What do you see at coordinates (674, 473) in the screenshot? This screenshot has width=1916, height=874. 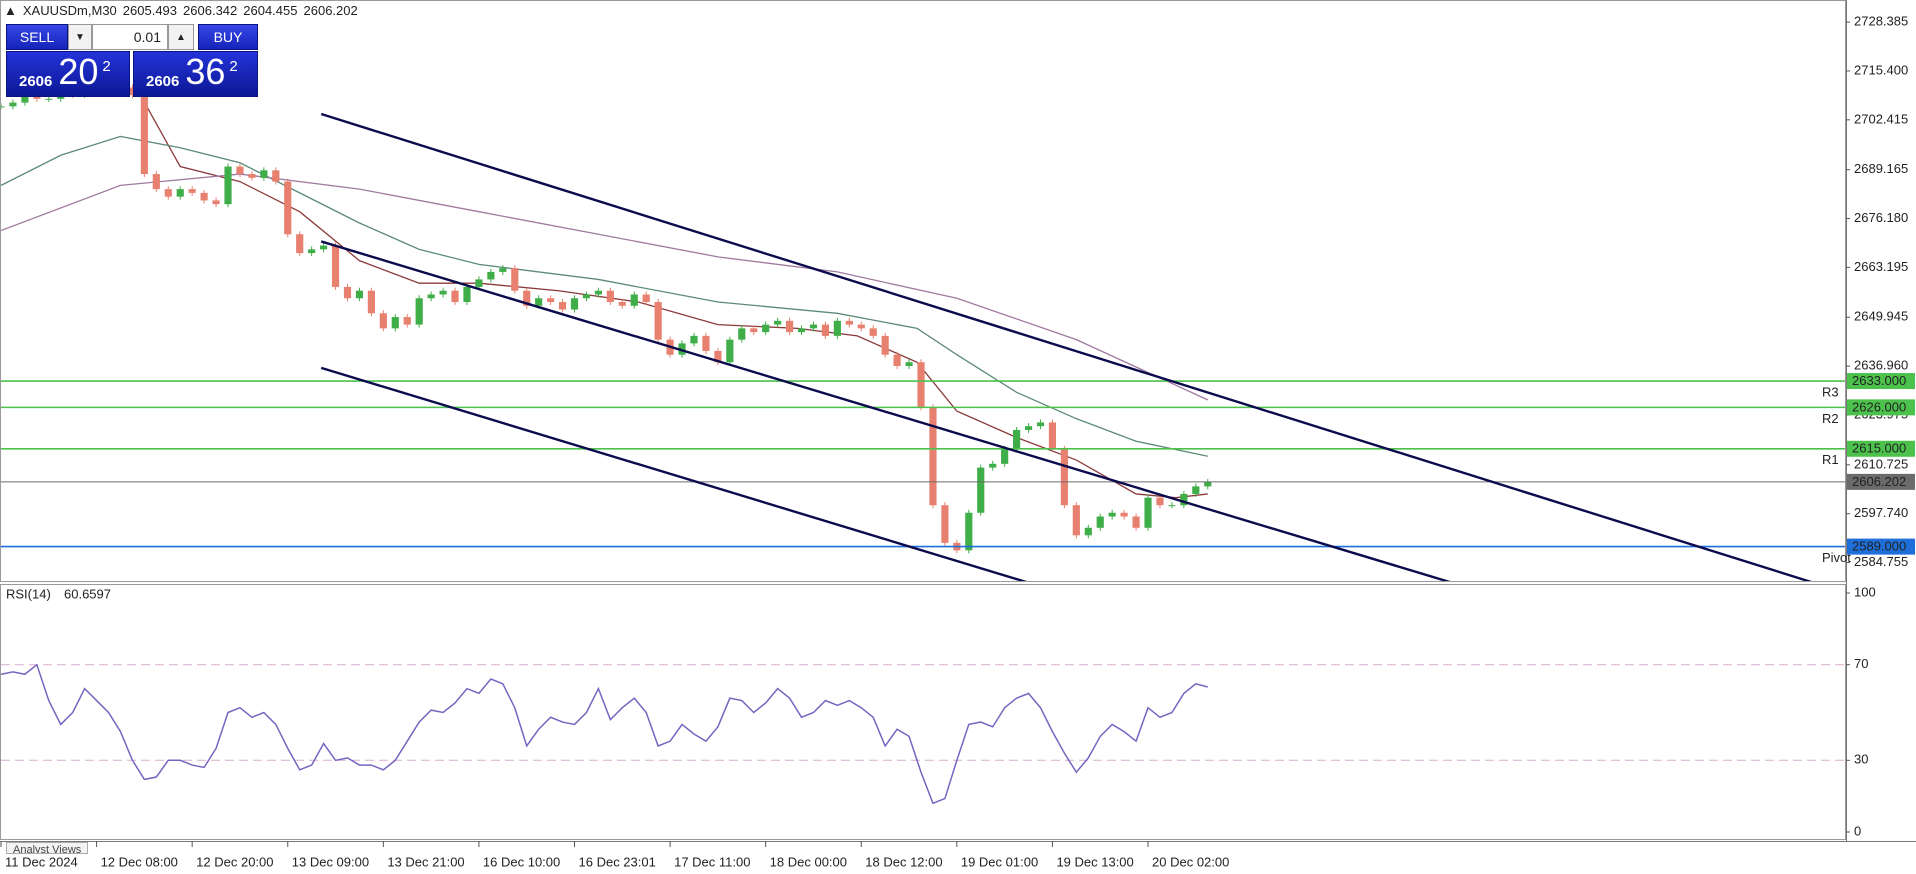 I see `trendline` at bounding box center [674, 473].